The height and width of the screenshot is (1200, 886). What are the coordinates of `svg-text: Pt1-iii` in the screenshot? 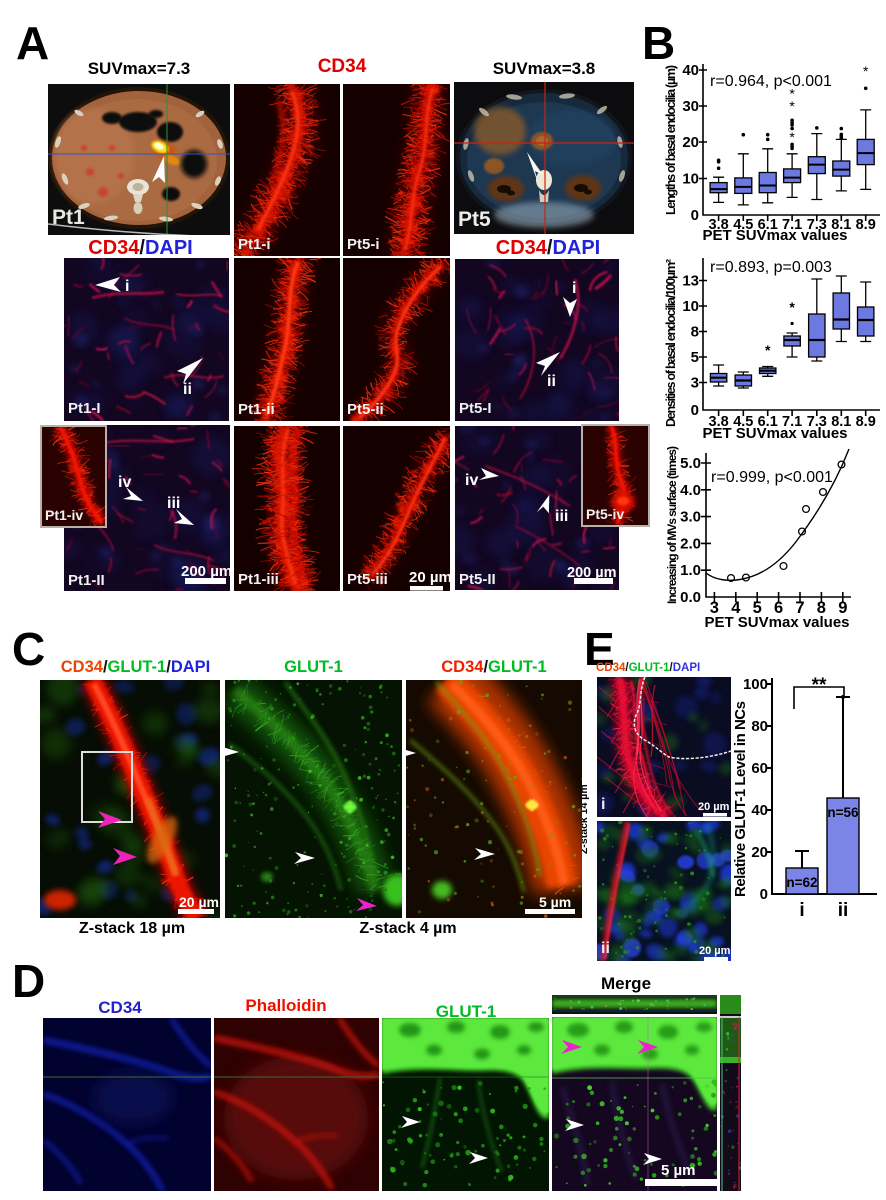 It's located at (258, 579).